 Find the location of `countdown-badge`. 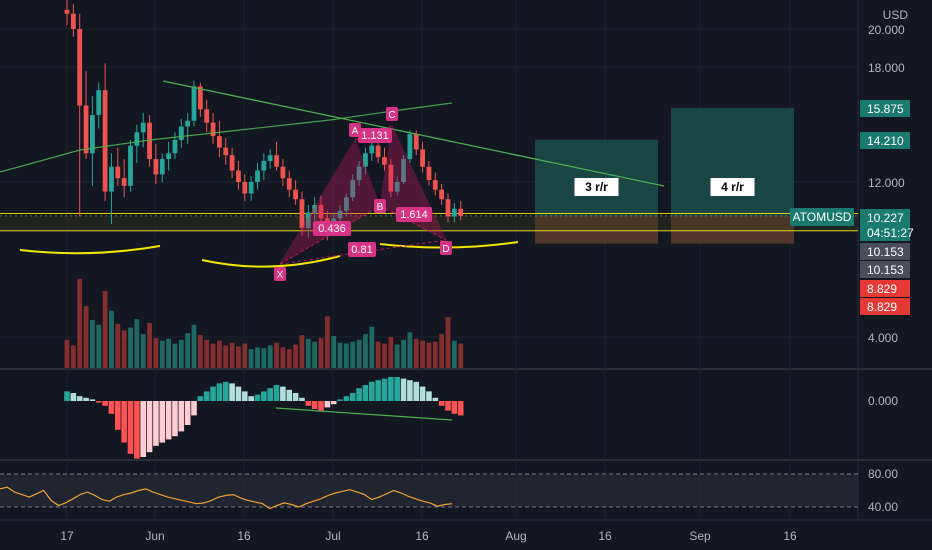

countdown-badge is located at coordinates (885, 233).